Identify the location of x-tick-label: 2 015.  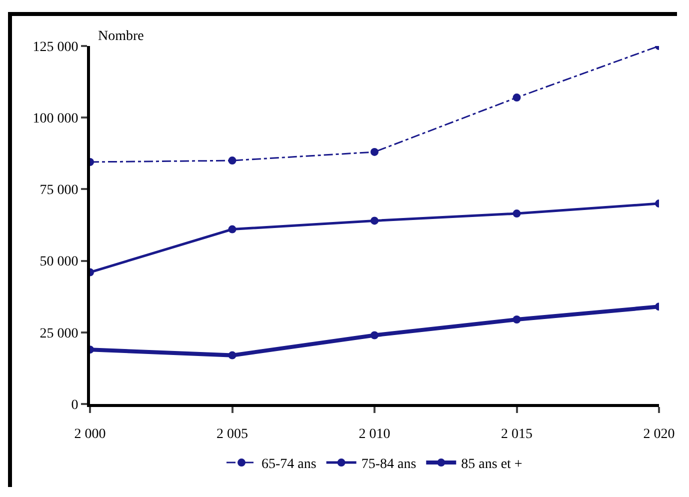
(516, 434).